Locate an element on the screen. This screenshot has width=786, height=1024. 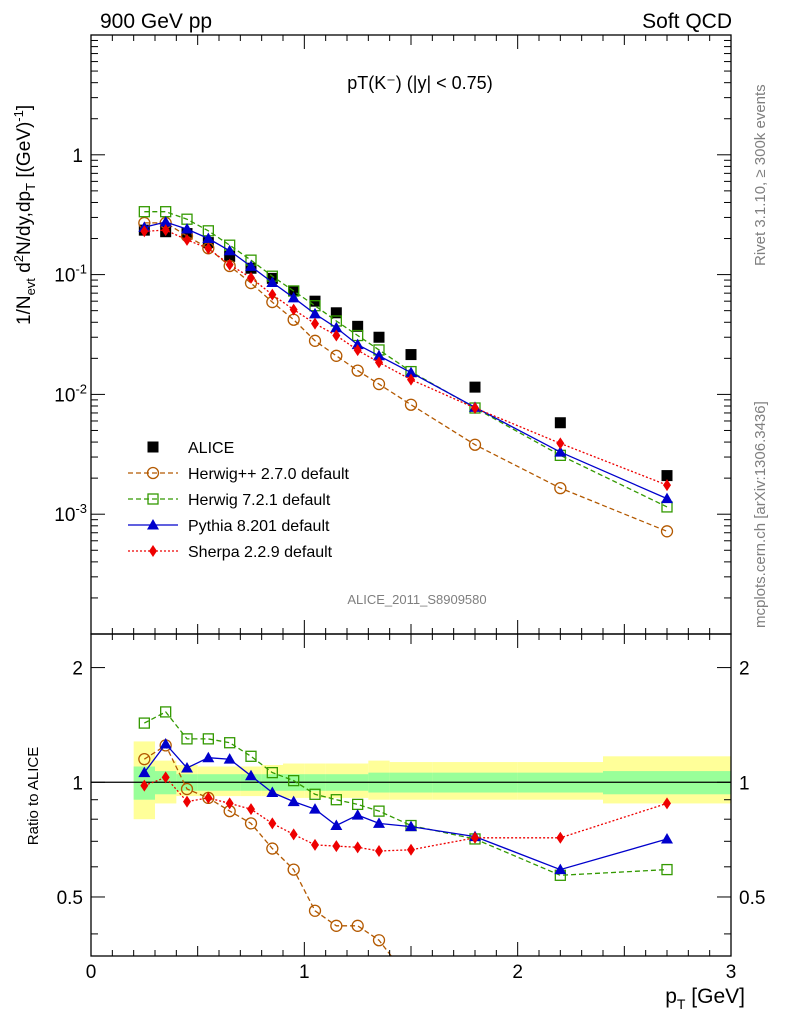
ratio-y-axis-title: Ratio to ALICE is located at coordinates (33, 796).